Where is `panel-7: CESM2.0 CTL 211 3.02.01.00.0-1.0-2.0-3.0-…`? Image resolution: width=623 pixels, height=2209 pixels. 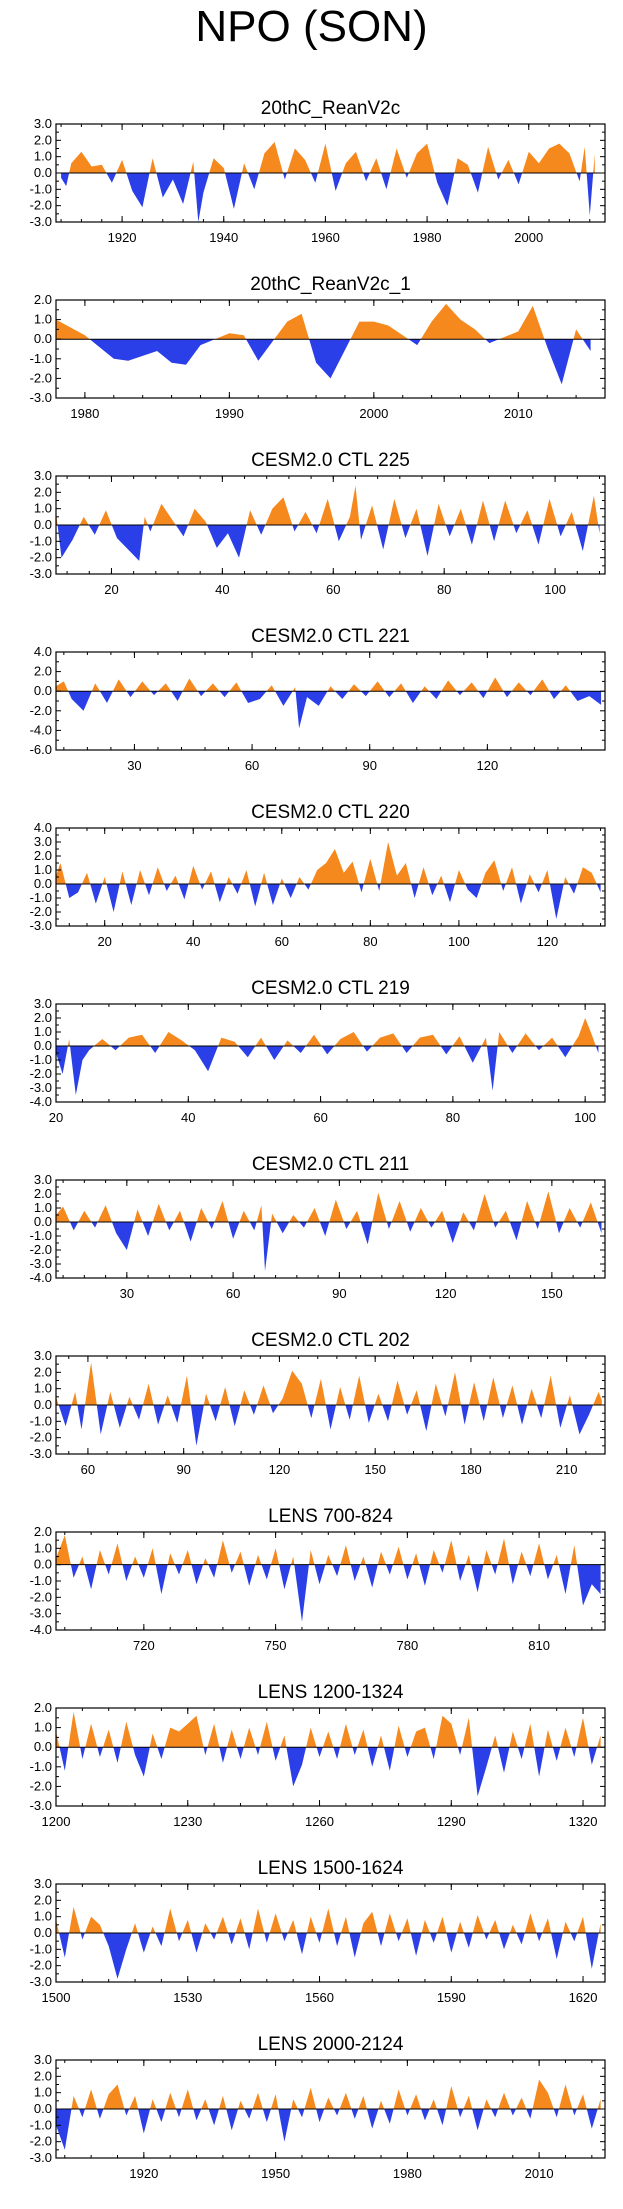
panel-7: CESM2.0 CTL 211 3.02.01.00.0-1.0-2.0-3.0-… is located at coordinates (318, 1227).